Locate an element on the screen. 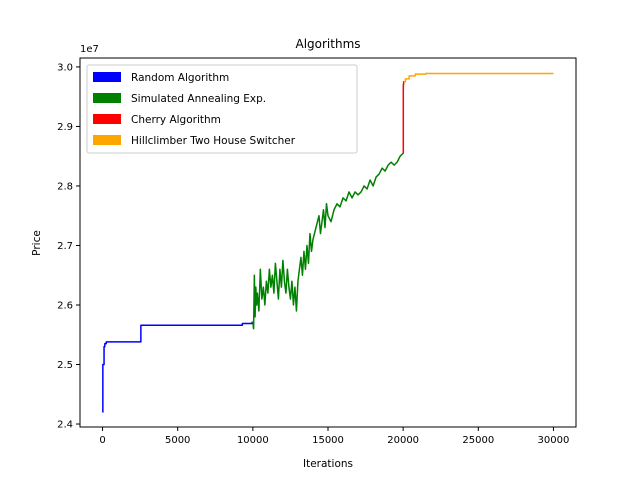 The width and height of the screenshot is (640, 480). y-tick-label: 3.0 is located at coordinates (65, 67).